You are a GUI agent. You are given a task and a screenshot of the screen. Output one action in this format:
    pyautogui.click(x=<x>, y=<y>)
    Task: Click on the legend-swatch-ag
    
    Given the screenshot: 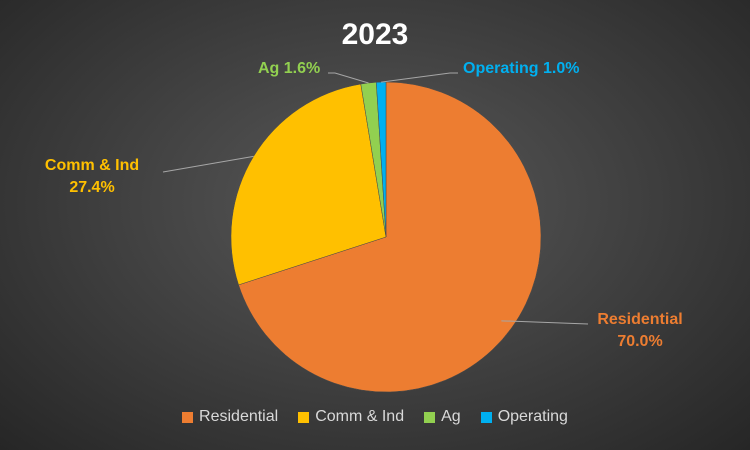 What is the action you would take?
    pyautogui.click(x=430, y=417)
    